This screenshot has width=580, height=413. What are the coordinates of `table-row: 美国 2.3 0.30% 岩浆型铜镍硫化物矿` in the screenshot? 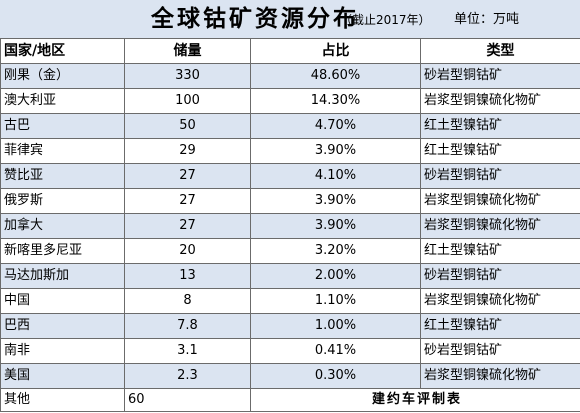 It's located at (290, 376).